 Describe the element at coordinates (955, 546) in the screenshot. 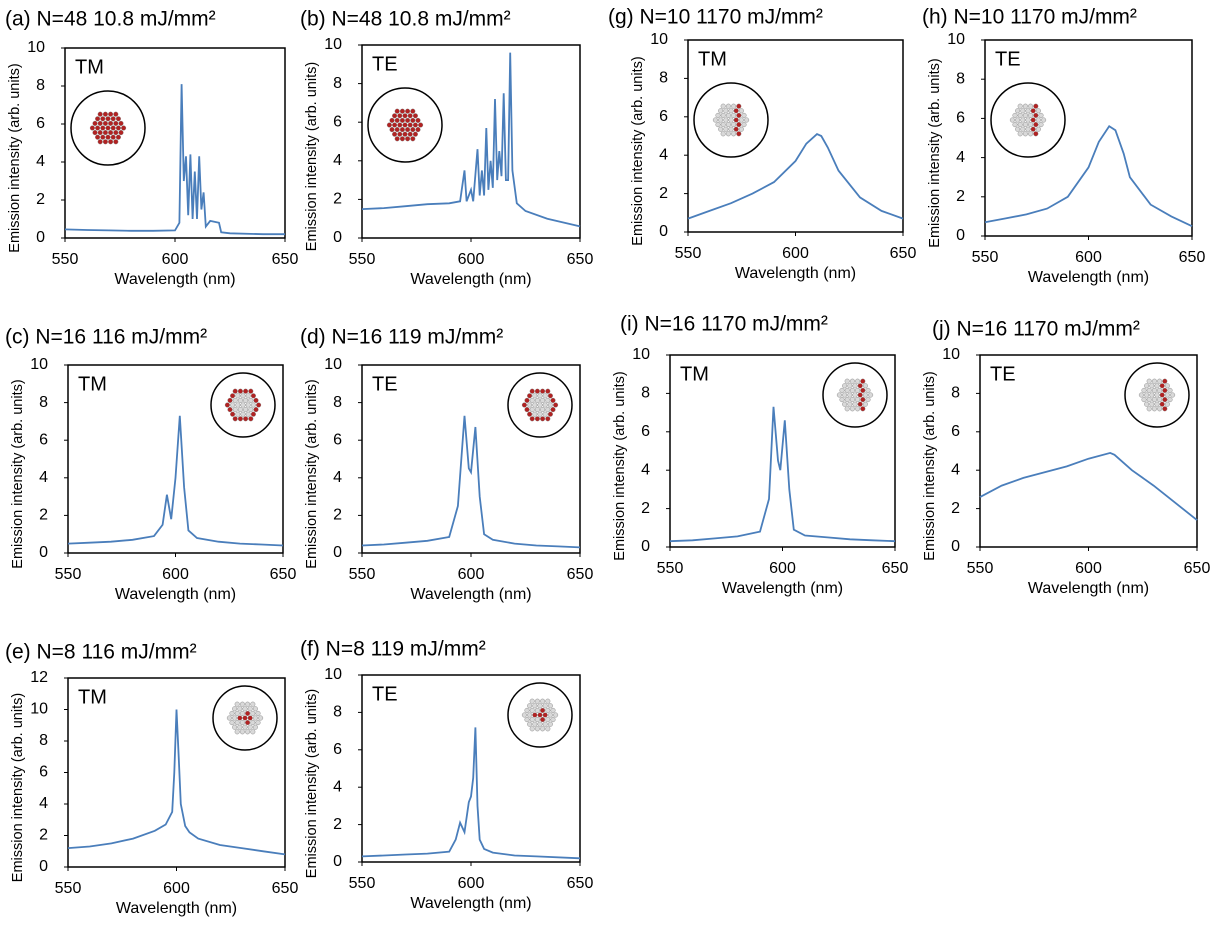

I see `y-tick-label: 0` at that location.